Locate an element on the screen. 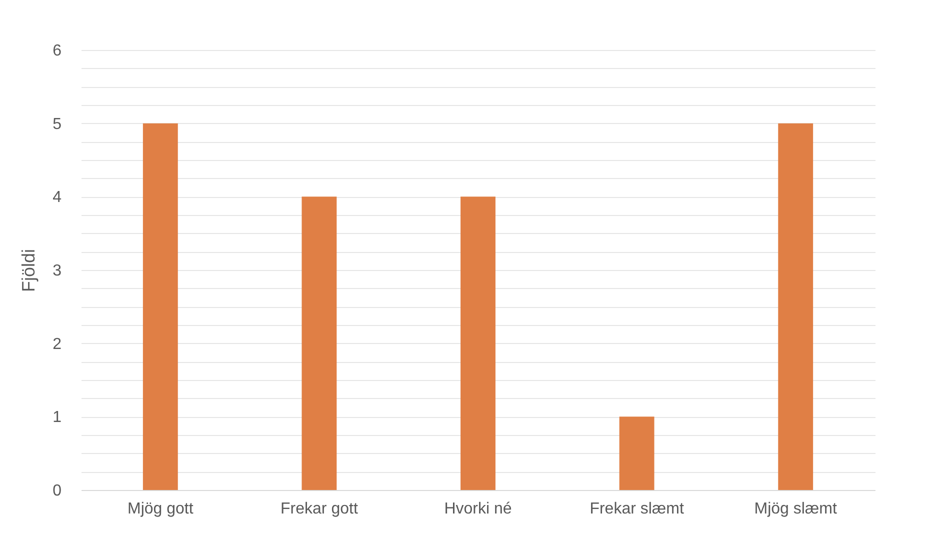 This screenshot has width=932, height=554. x-tick-label: Frekar gott is located at coordinates (319, 509).